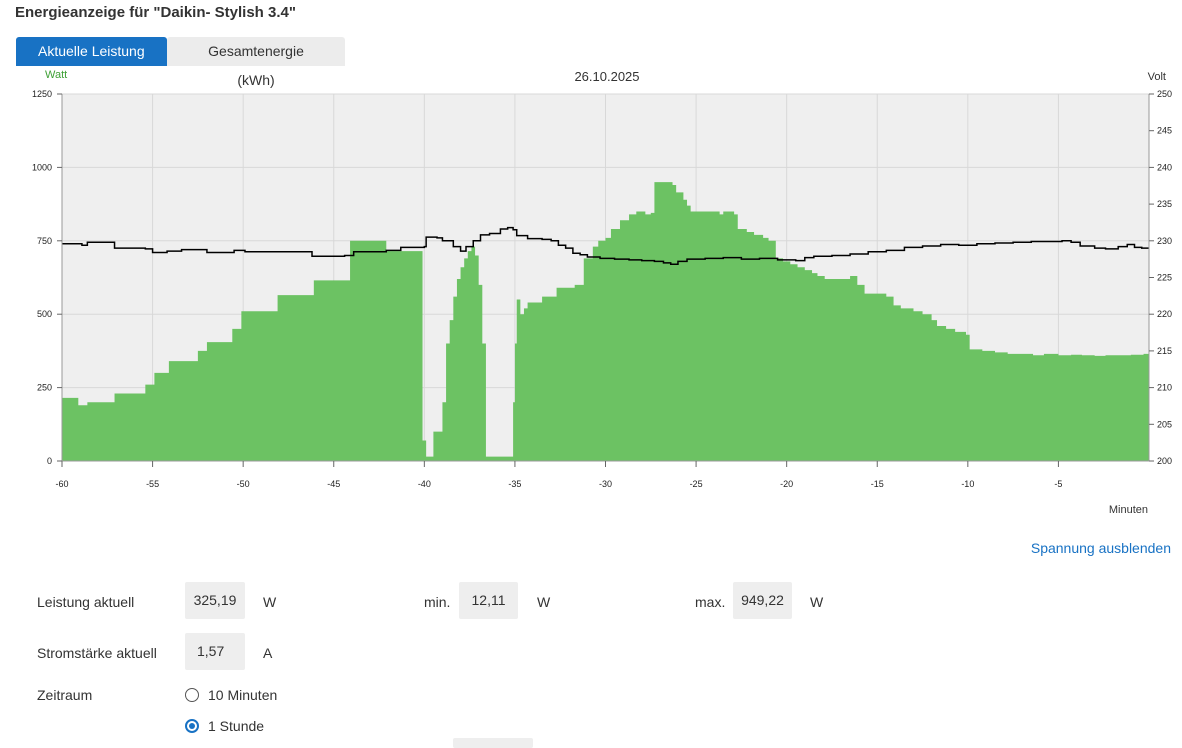  What do you see at coordinates (606, 76) in the screenshot?
I see `chart-title: 26.10.2025` at bounding box center [606, 76].